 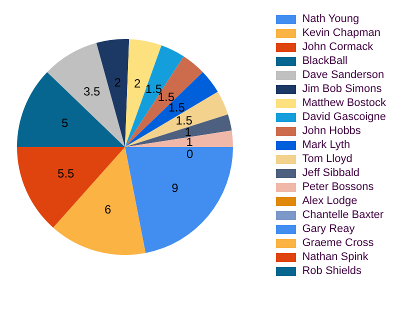 What do you see at coordinates (325, 61) in the screenshot?
I see `legend-label: BlackBall` at bounding box center [325, 61].